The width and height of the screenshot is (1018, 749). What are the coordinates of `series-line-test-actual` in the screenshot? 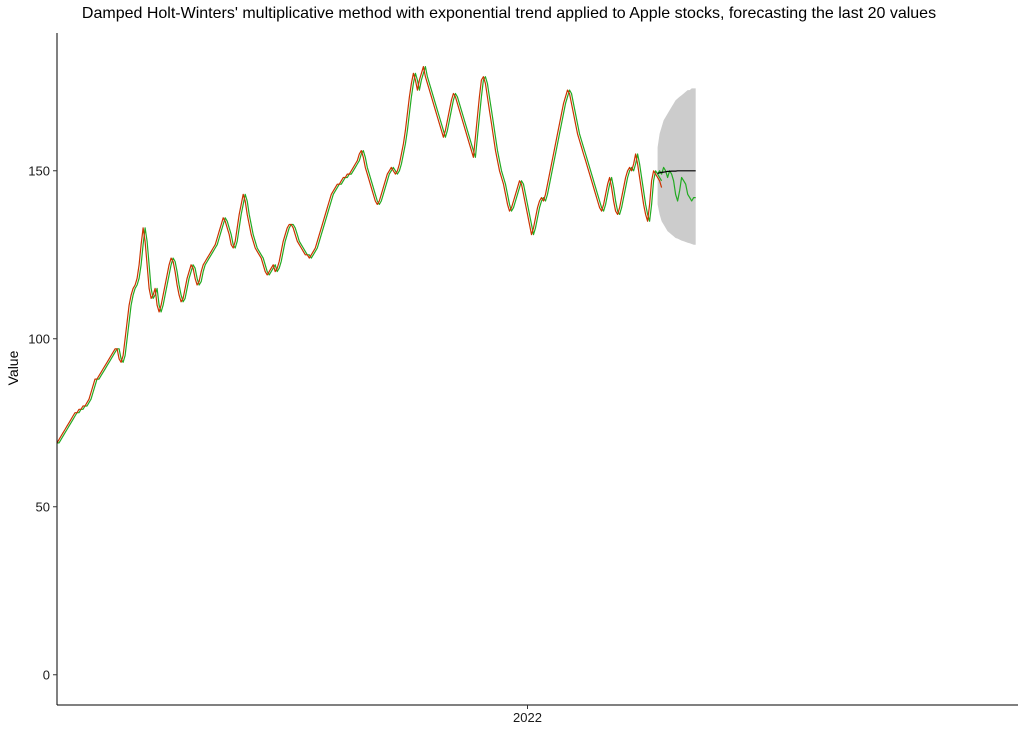 It's located at (676, 184).